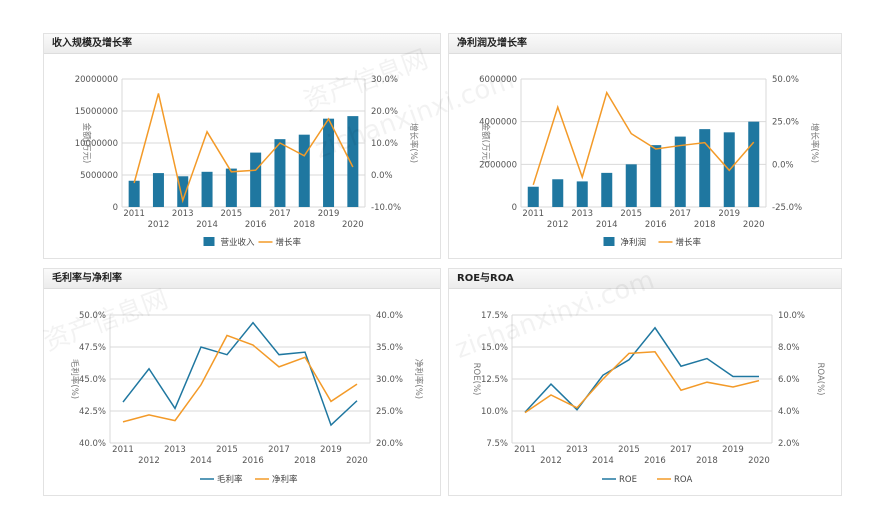 The height and width of the screenshot is (527, 869). Describe the element at coordinates (789, 412) in the screenshot. I see `y2-tick-label: 4.0%` at that location.